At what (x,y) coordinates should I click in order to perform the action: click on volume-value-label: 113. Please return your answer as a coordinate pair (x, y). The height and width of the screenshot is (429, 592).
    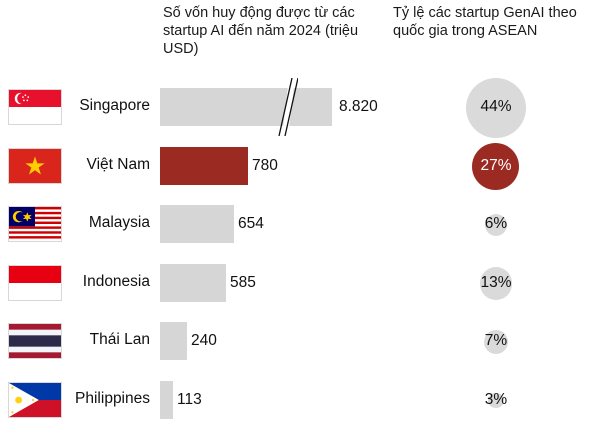
    Looking at the image, I should click on (189, 399).